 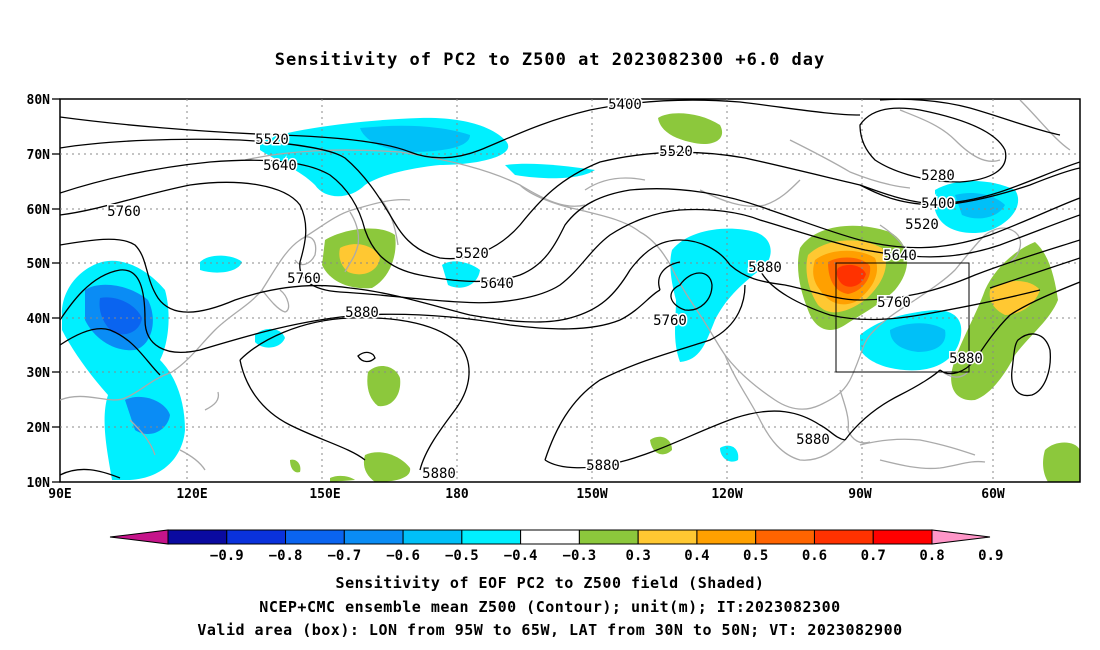 I want to click on colorbar-label: −0.4, so click(x=521, y=556).